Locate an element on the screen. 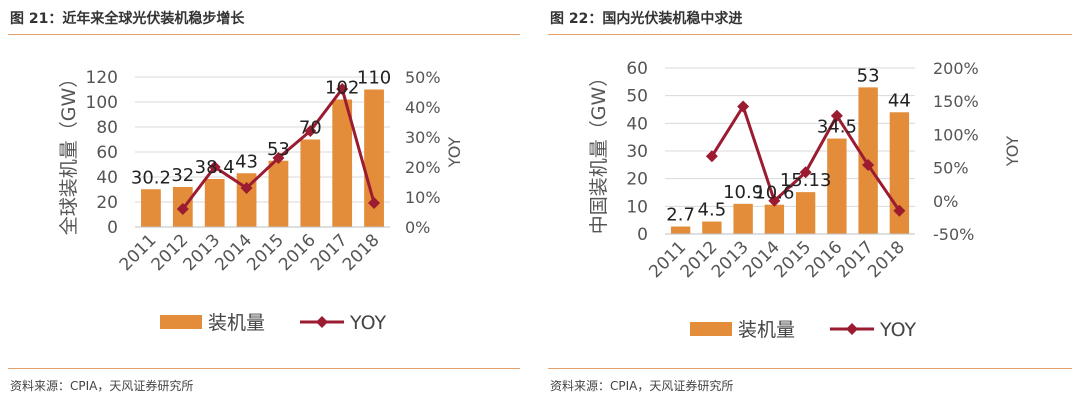 Image resolution: width=1080 pixels, height=403 pixels. figure-title: 图 21：近年来全球光伏装机稳步增长 is located at coordinates (127, 19).